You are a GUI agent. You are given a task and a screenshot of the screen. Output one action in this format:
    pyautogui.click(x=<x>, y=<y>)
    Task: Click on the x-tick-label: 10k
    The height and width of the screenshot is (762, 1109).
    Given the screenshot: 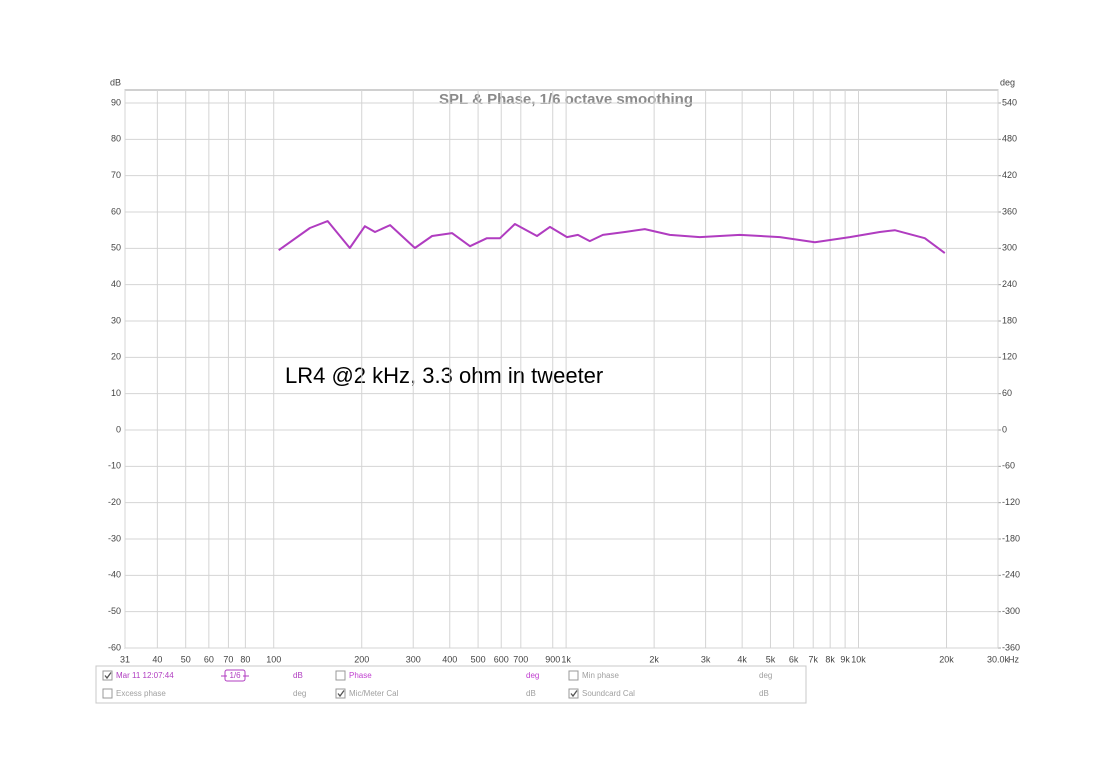 What is the action you would take?
    pyautogui.click(x=858, y=659)
    